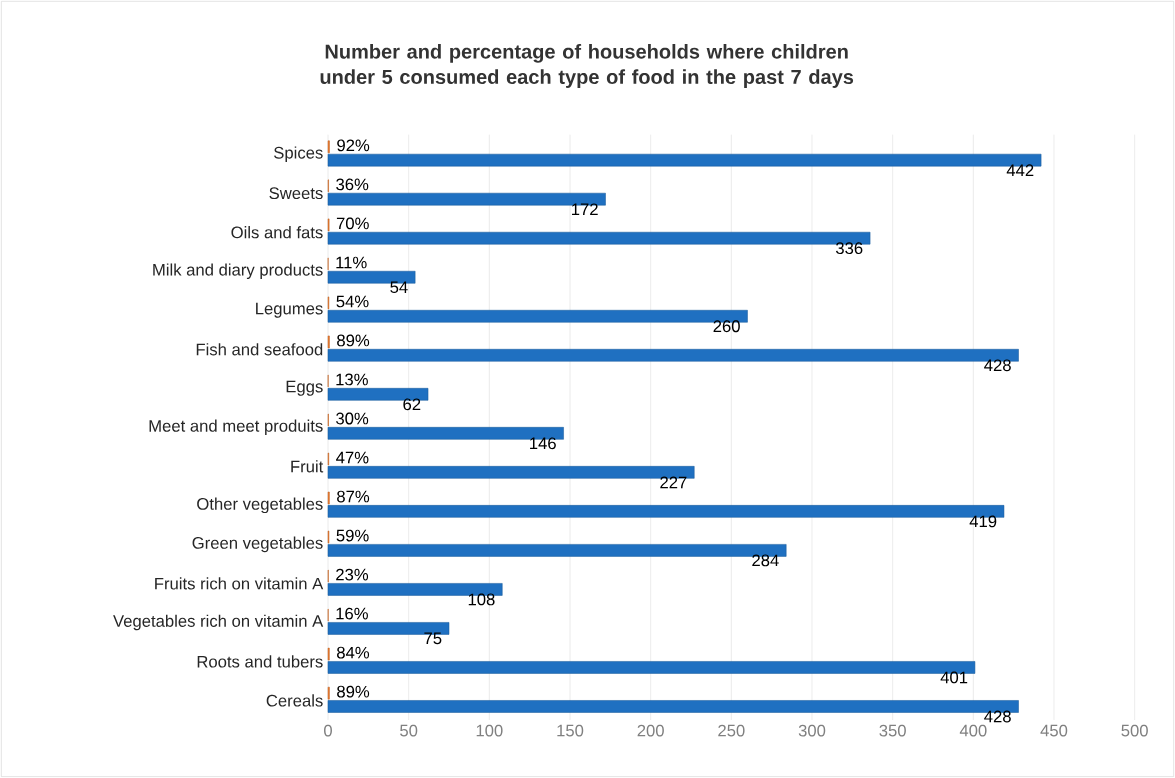 The width and height of the screenshot is (1175, 778). I want to click on data-label: 92%, so click(353, 145).